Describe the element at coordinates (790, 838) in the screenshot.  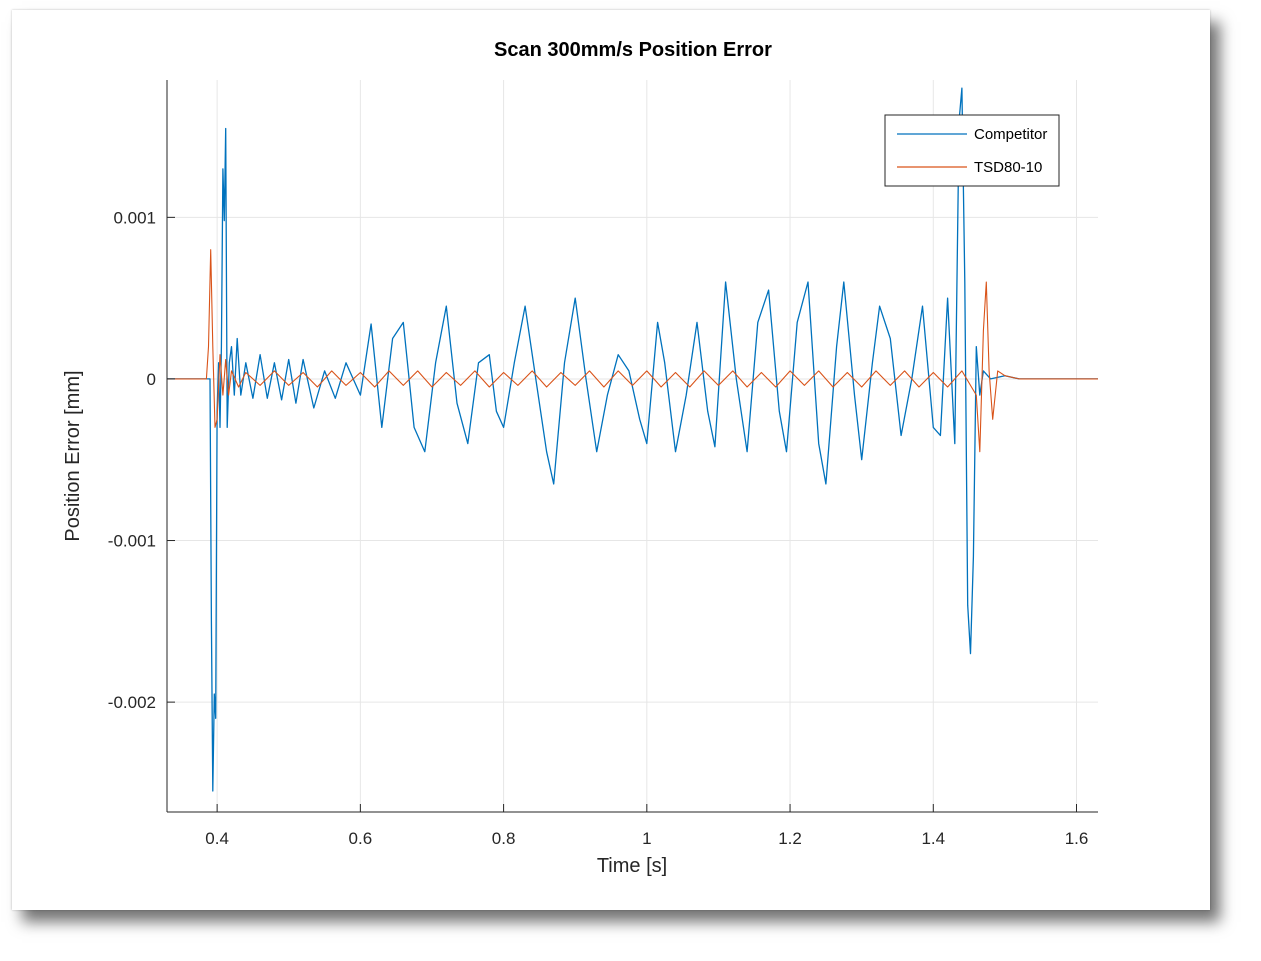
I see `x-tick-label: 1.2` at that location.